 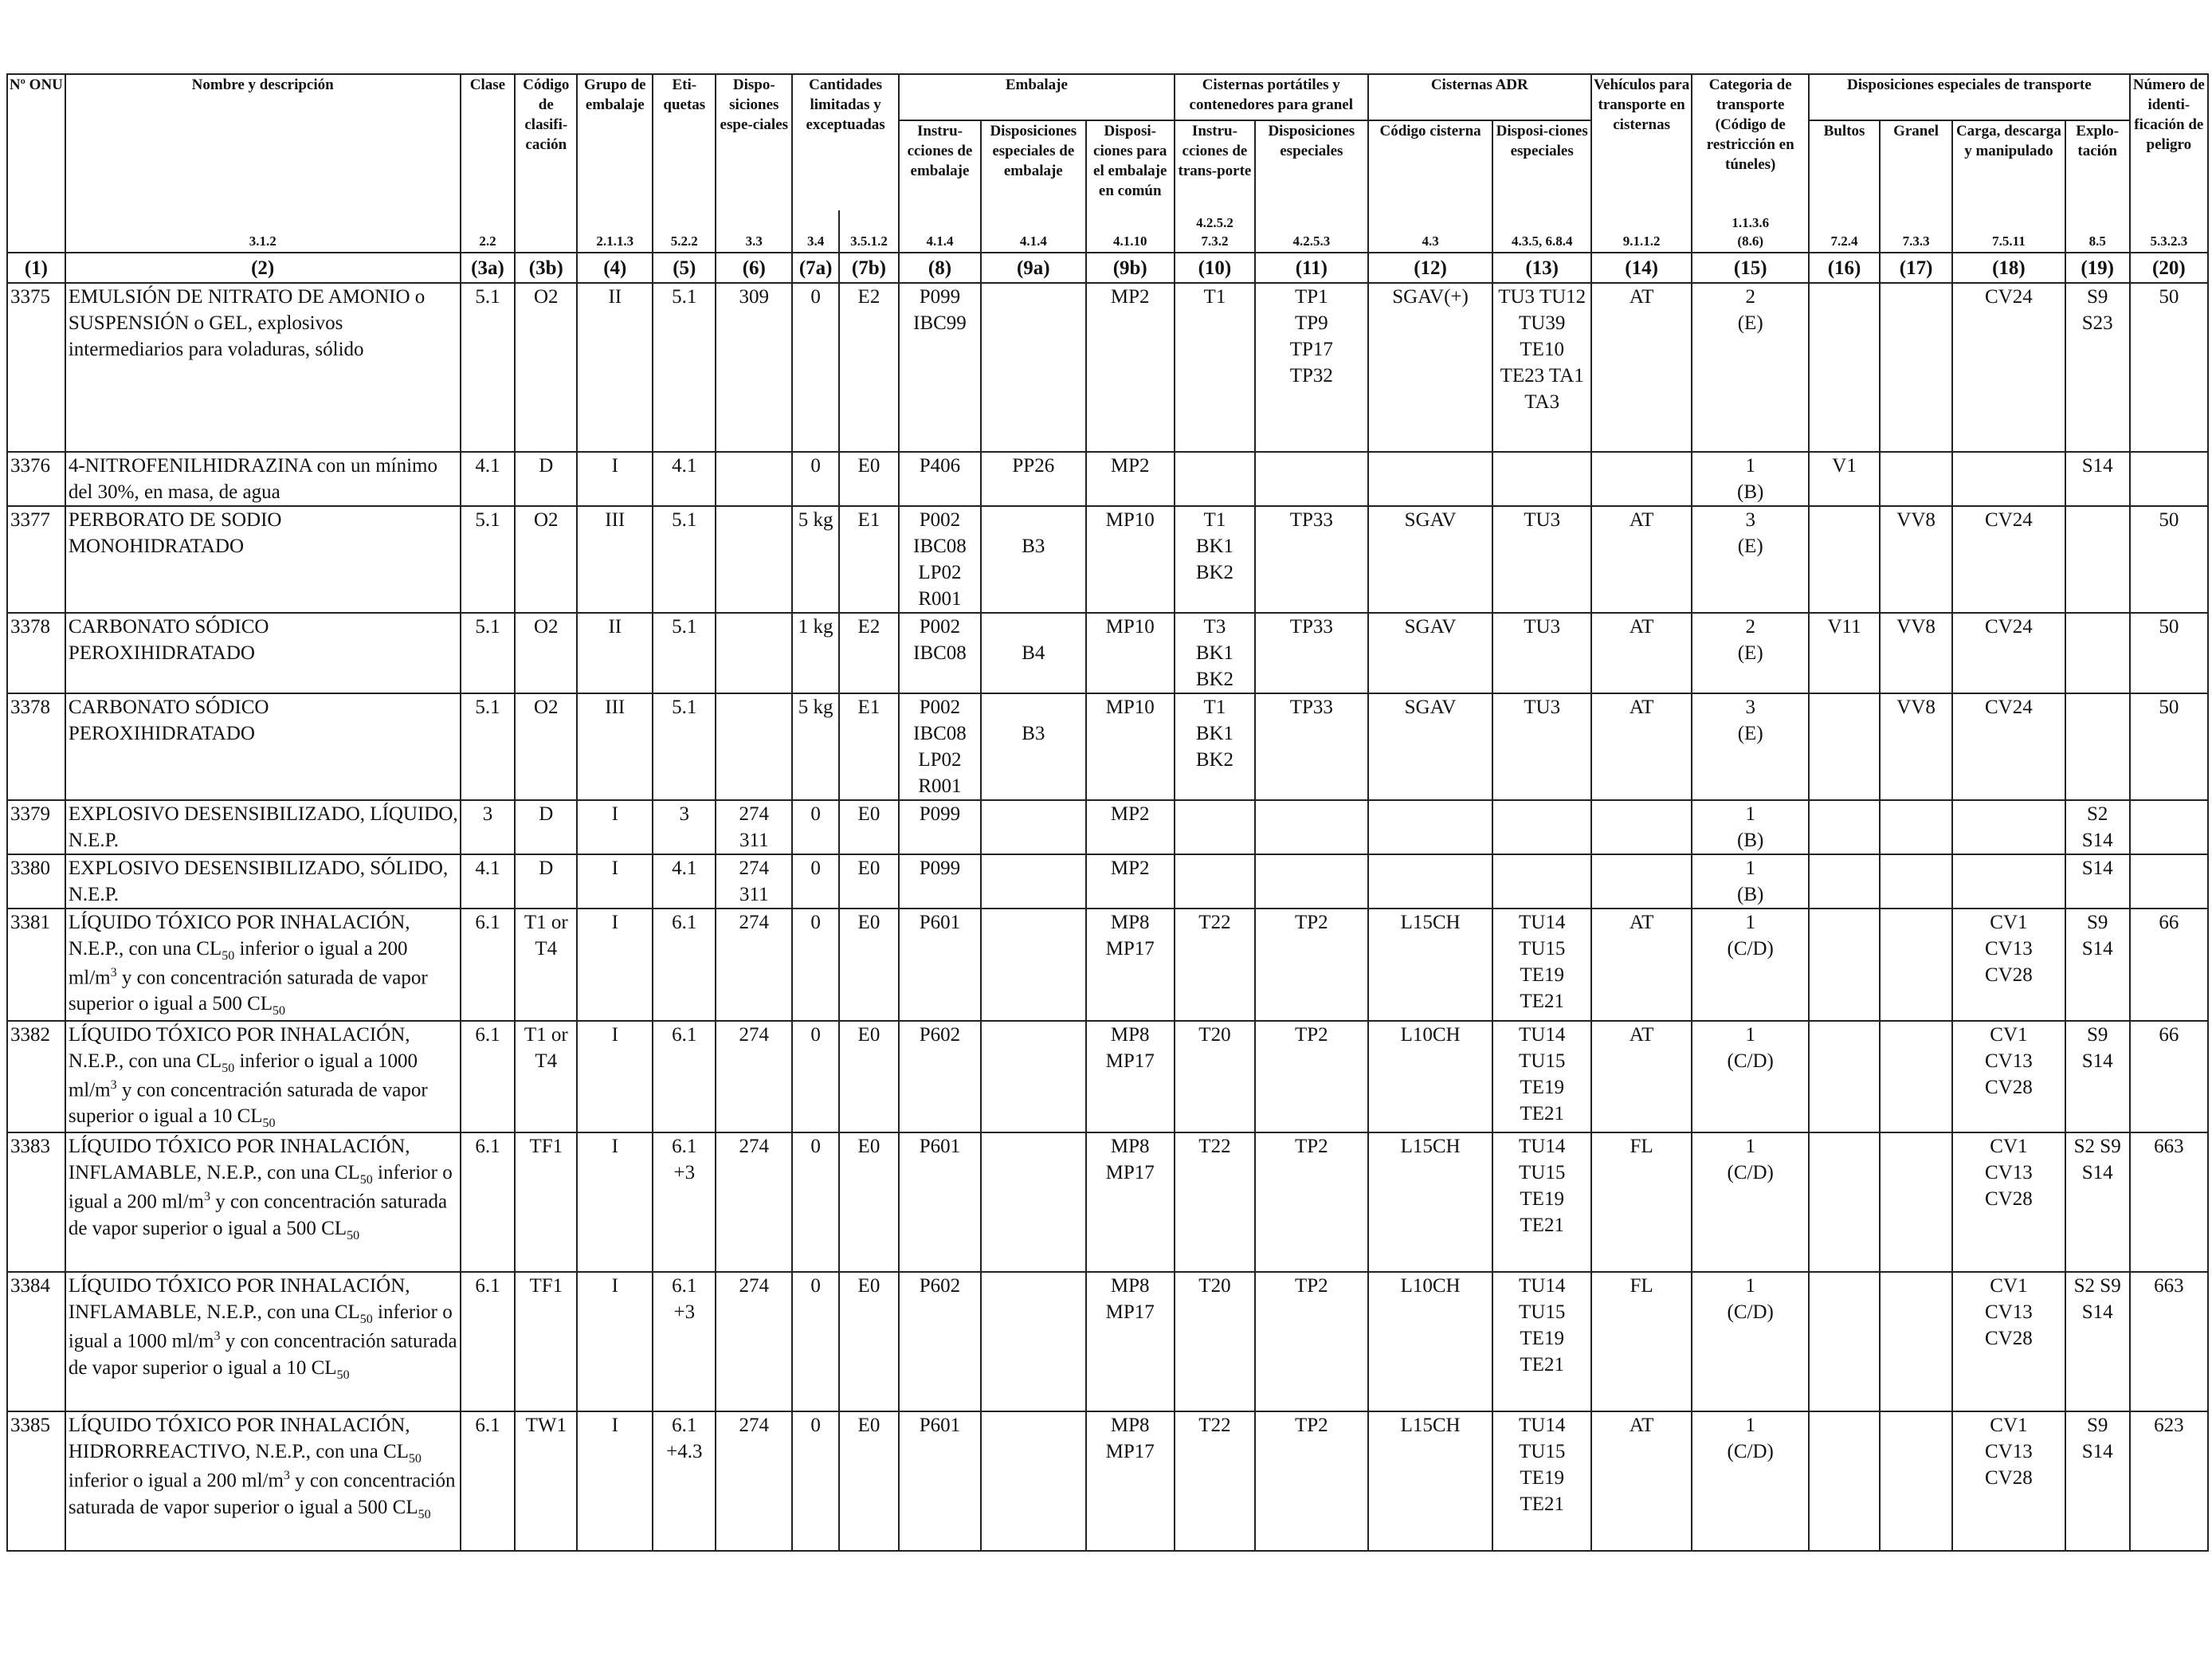 I want to click on cell-labels: 3, so click(x=684, y=827).